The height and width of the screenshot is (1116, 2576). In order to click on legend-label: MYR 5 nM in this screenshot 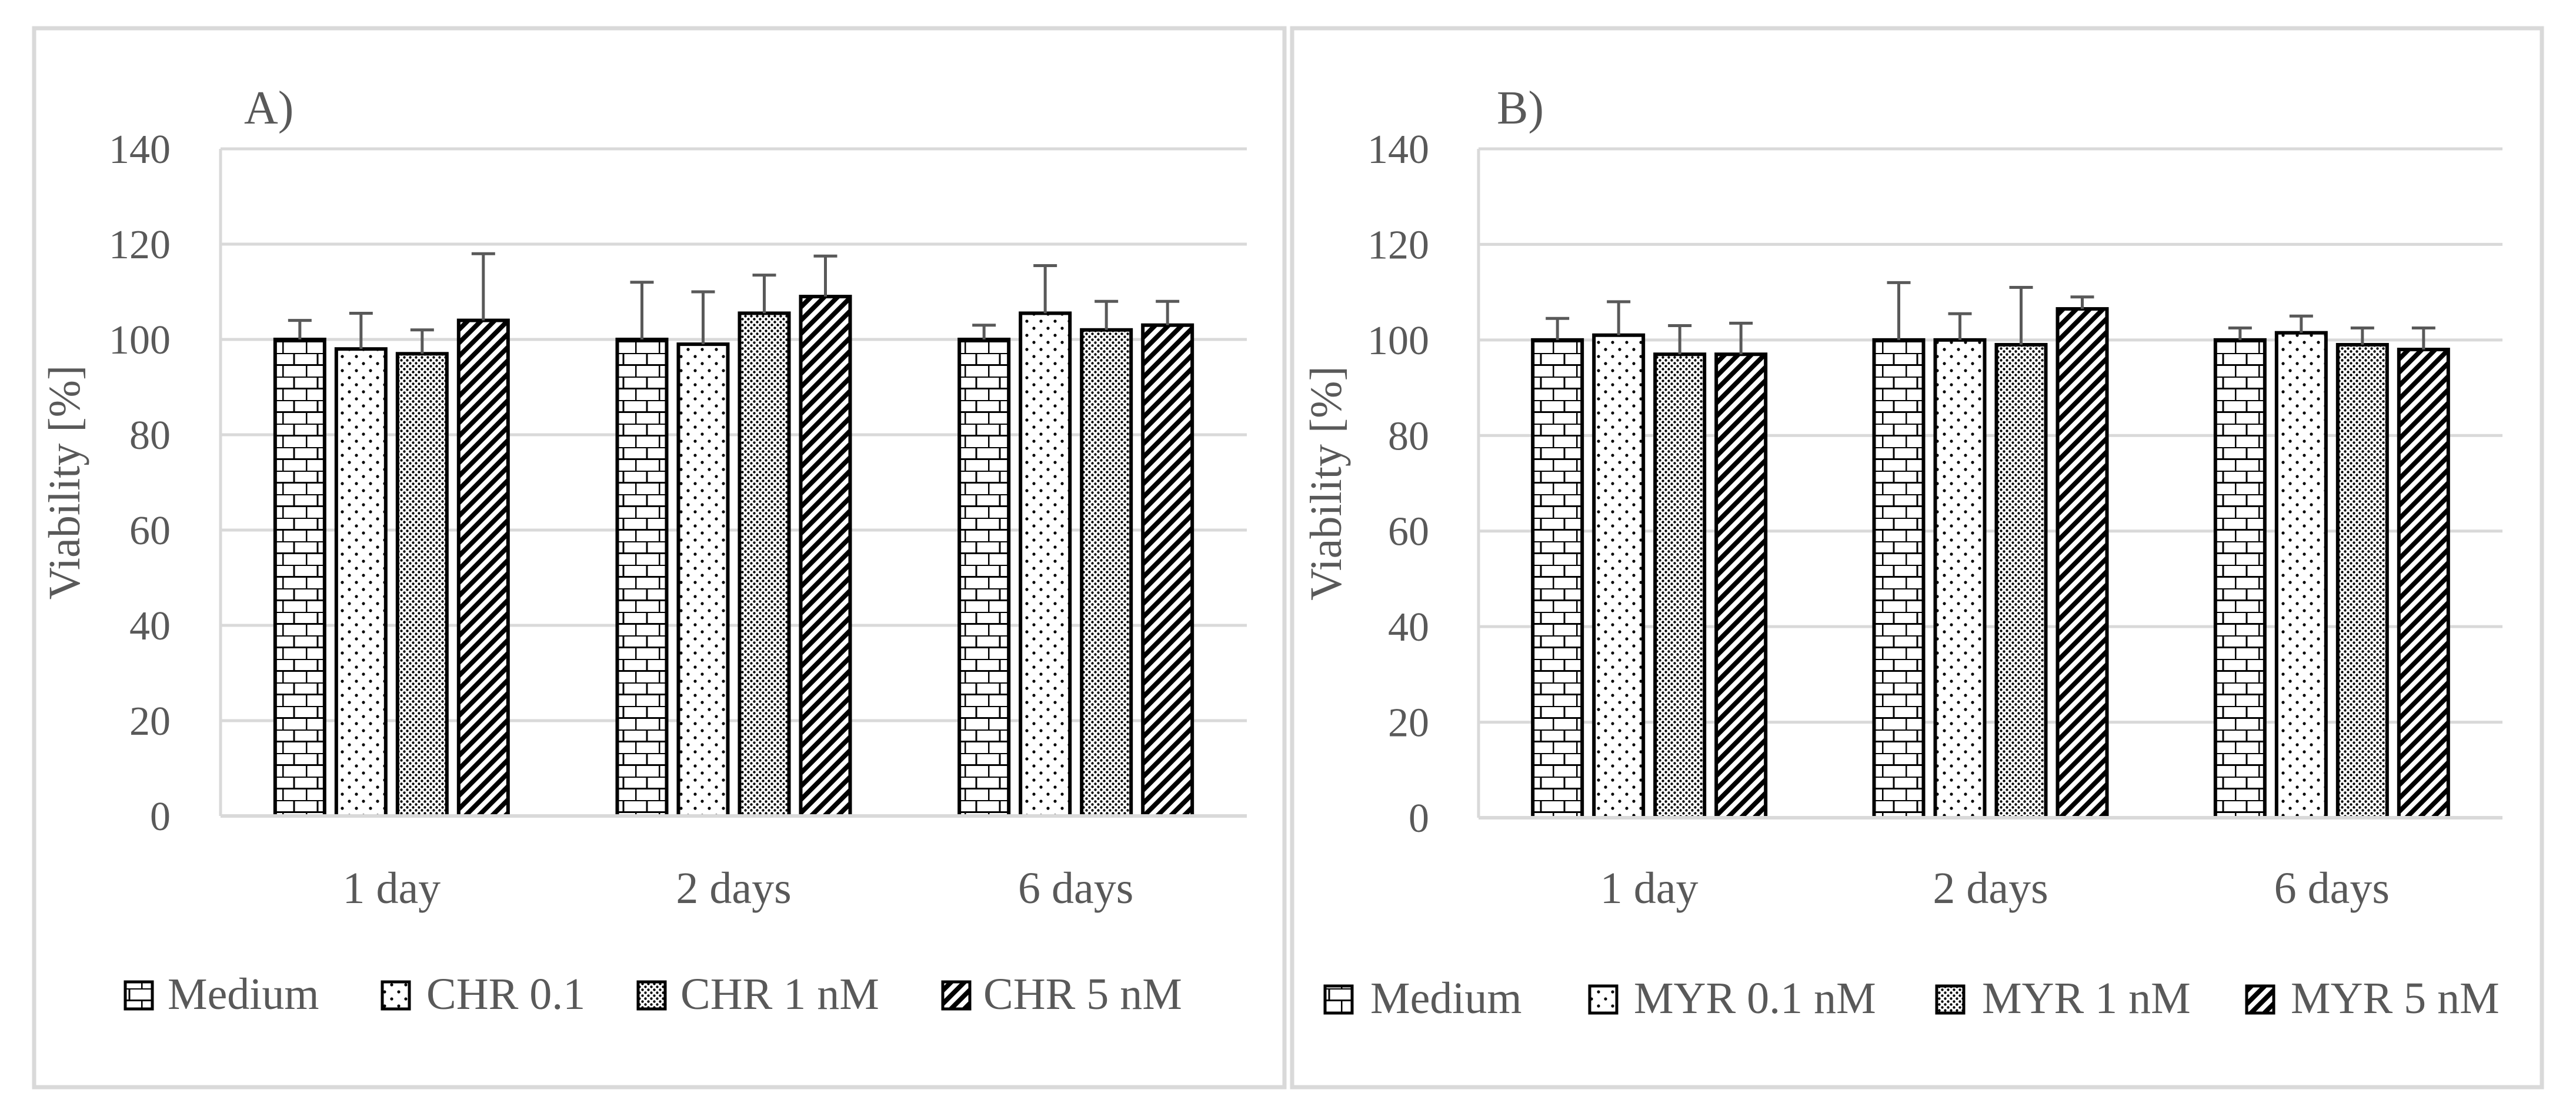, I will do `click(2395, 998)`.